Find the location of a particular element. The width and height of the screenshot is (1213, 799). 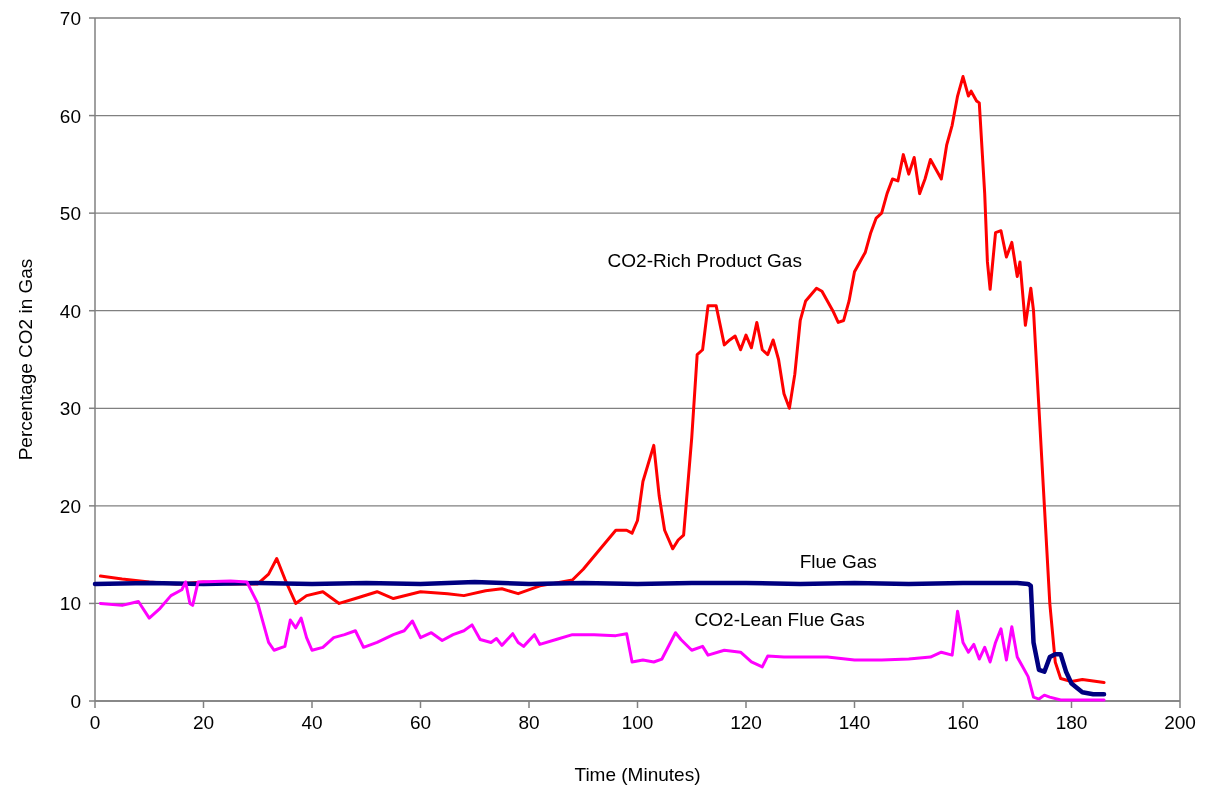

x-tick-label: 140 is located at coordinates (854, 722).